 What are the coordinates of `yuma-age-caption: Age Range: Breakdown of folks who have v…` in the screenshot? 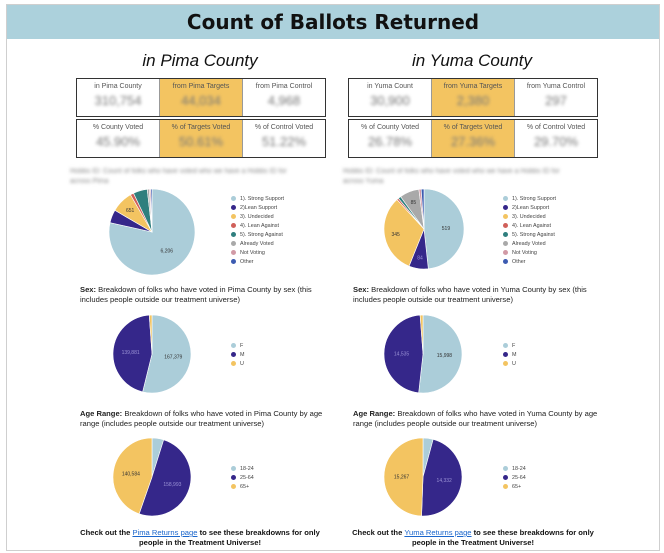 It's located at (475, 418).